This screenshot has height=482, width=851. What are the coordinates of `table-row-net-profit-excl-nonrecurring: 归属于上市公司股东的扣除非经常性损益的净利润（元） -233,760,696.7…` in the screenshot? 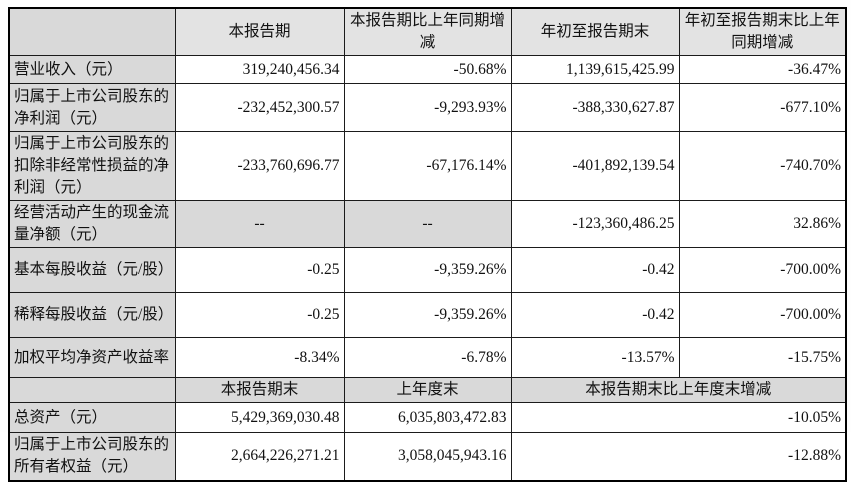 It's located at (427, 166).